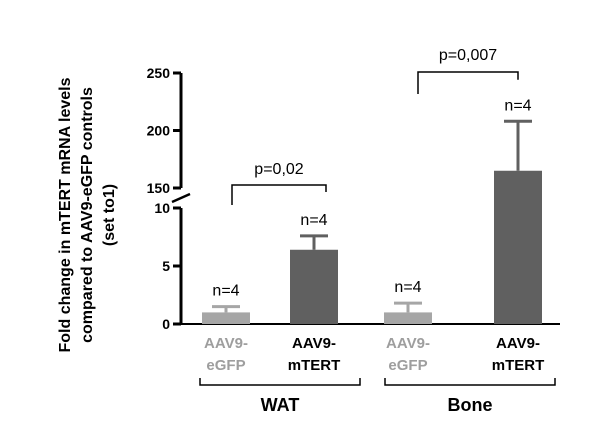  I want to click on y-label-line: compared to AAV9-eGFP controls, so click(87, 215).